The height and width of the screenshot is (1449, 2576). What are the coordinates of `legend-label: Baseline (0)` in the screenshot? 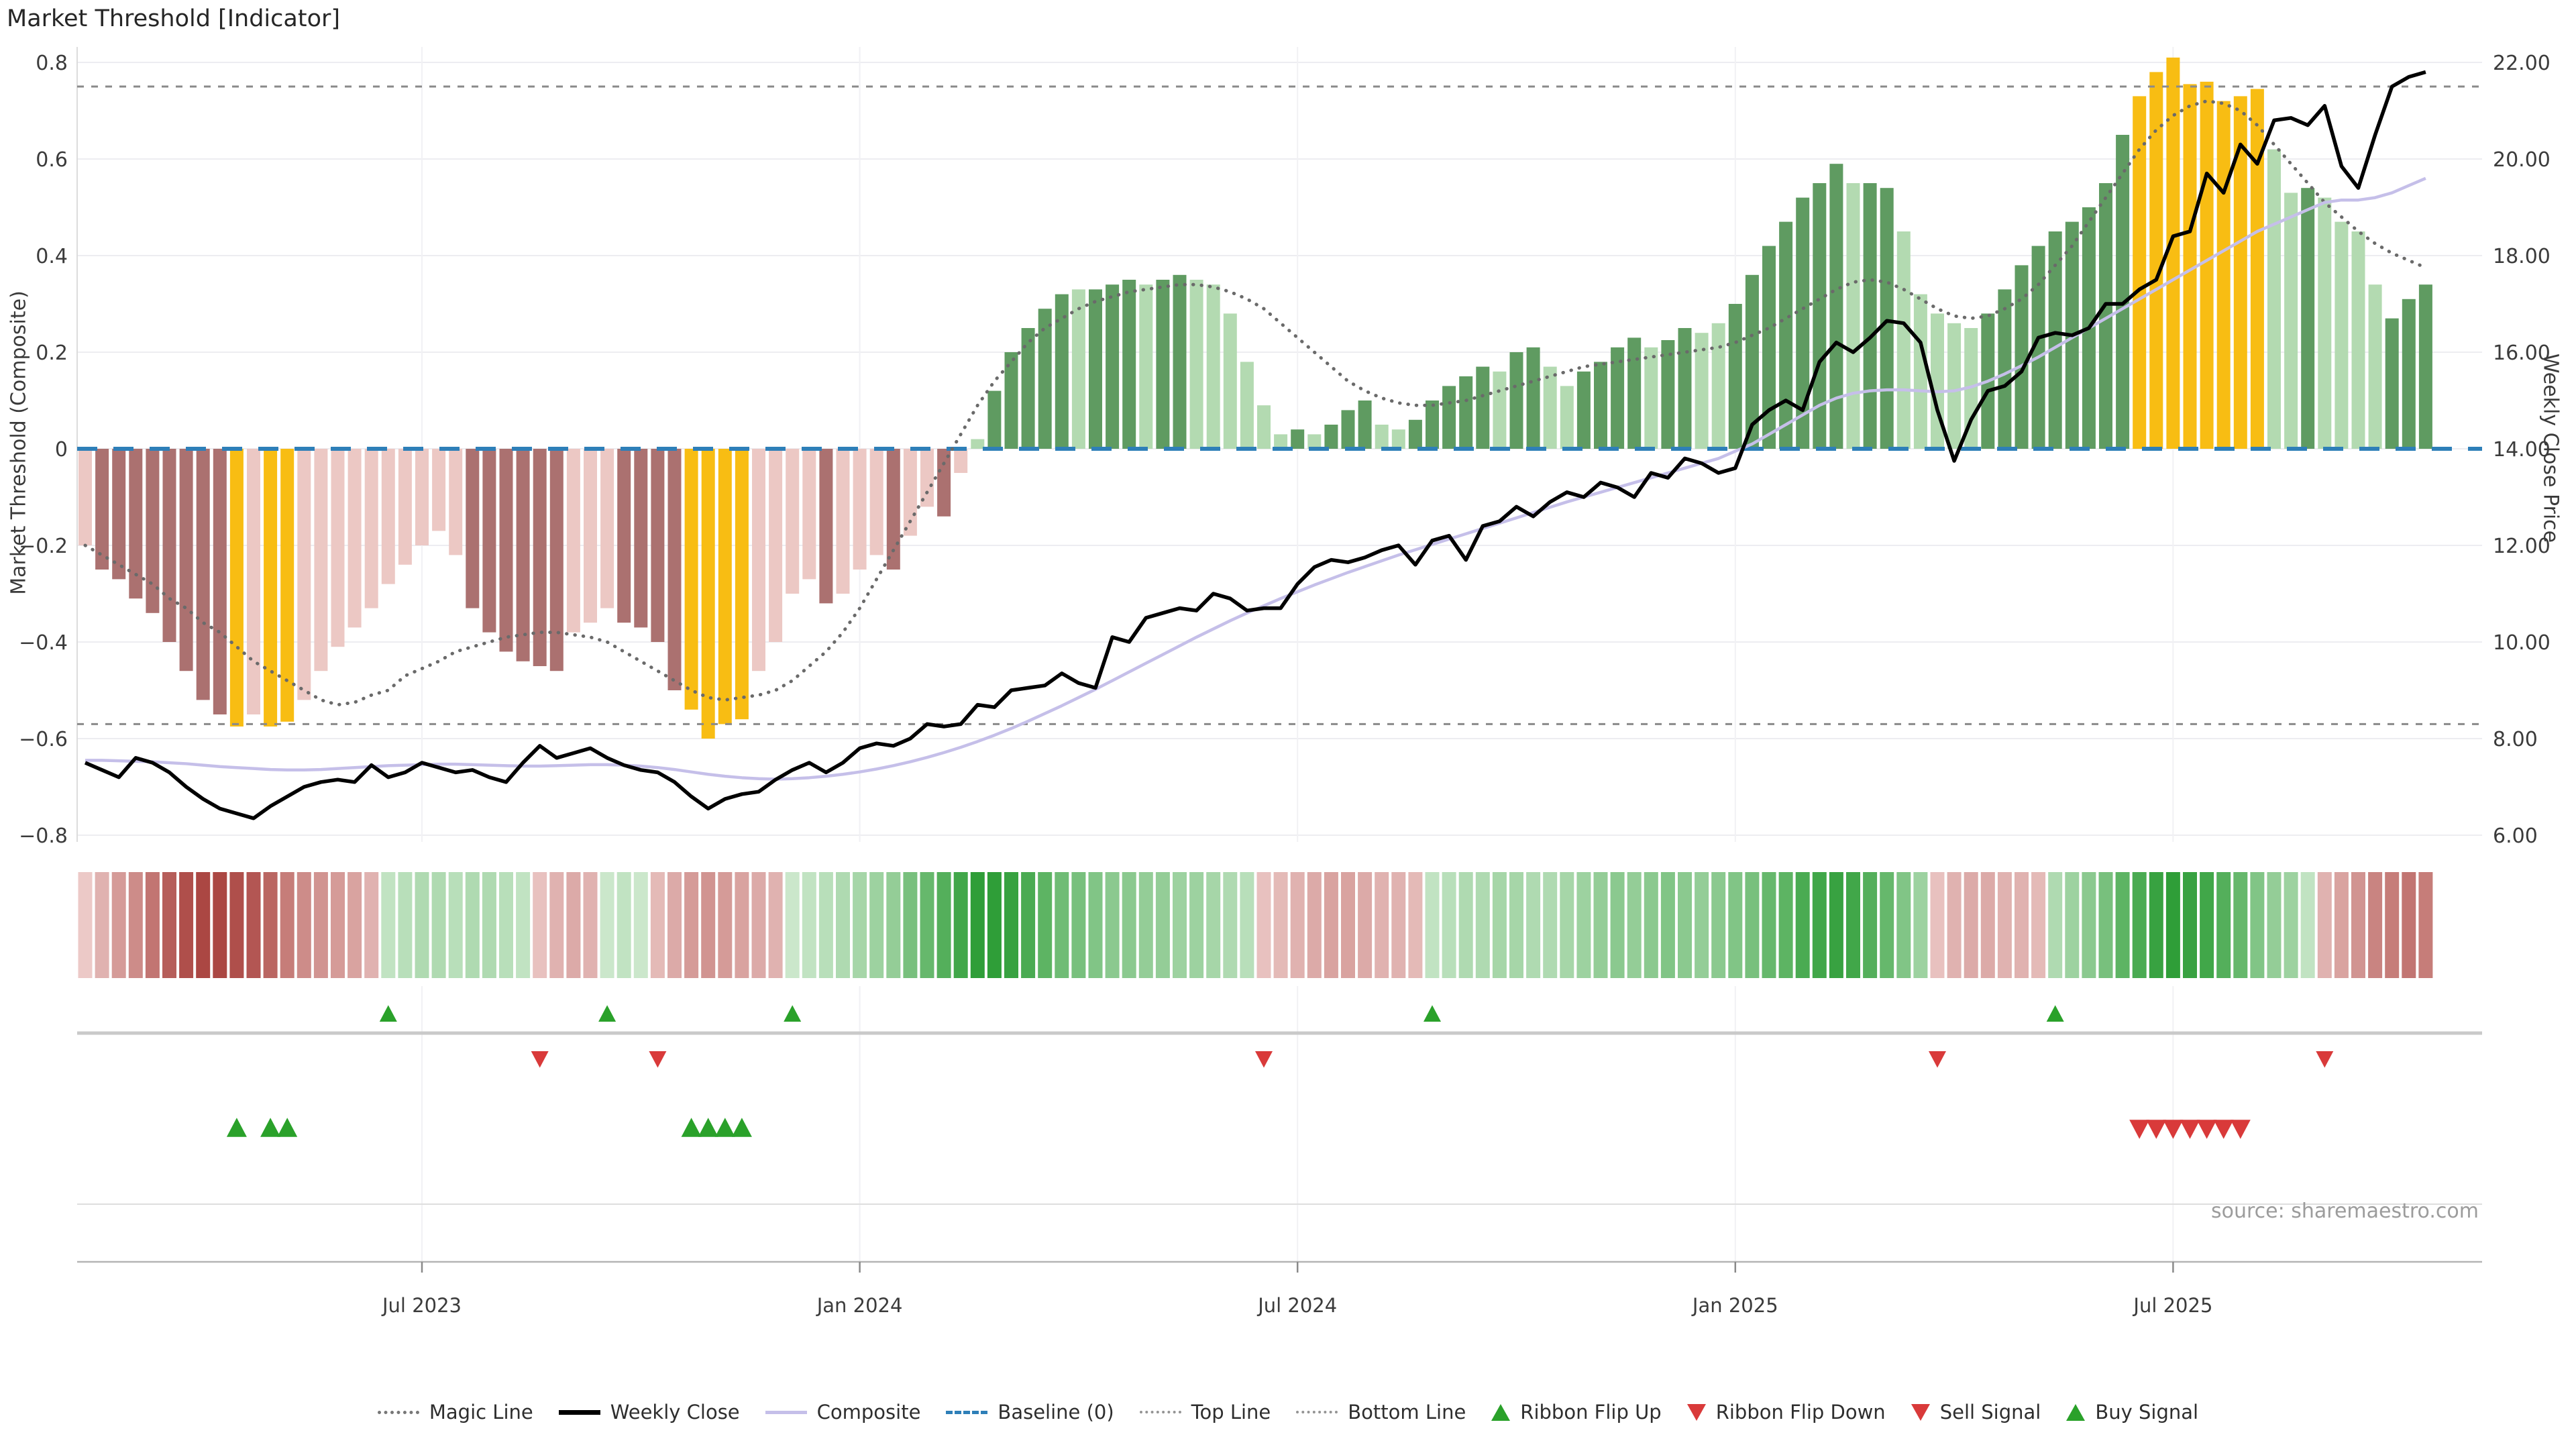 It's located at (1056, 1412).